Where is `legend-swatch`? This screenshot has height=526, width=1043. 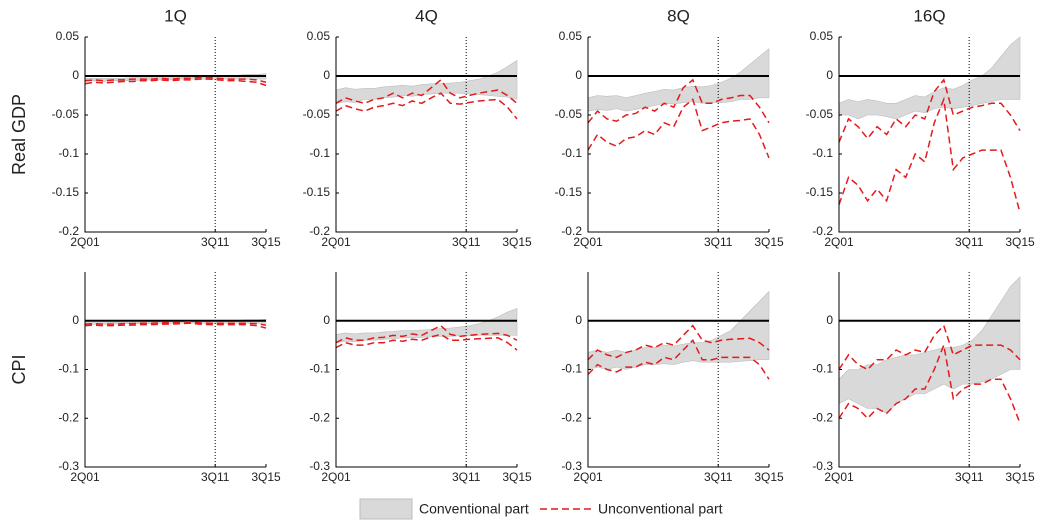
legend-swatch is located at coordinates (386, 509).